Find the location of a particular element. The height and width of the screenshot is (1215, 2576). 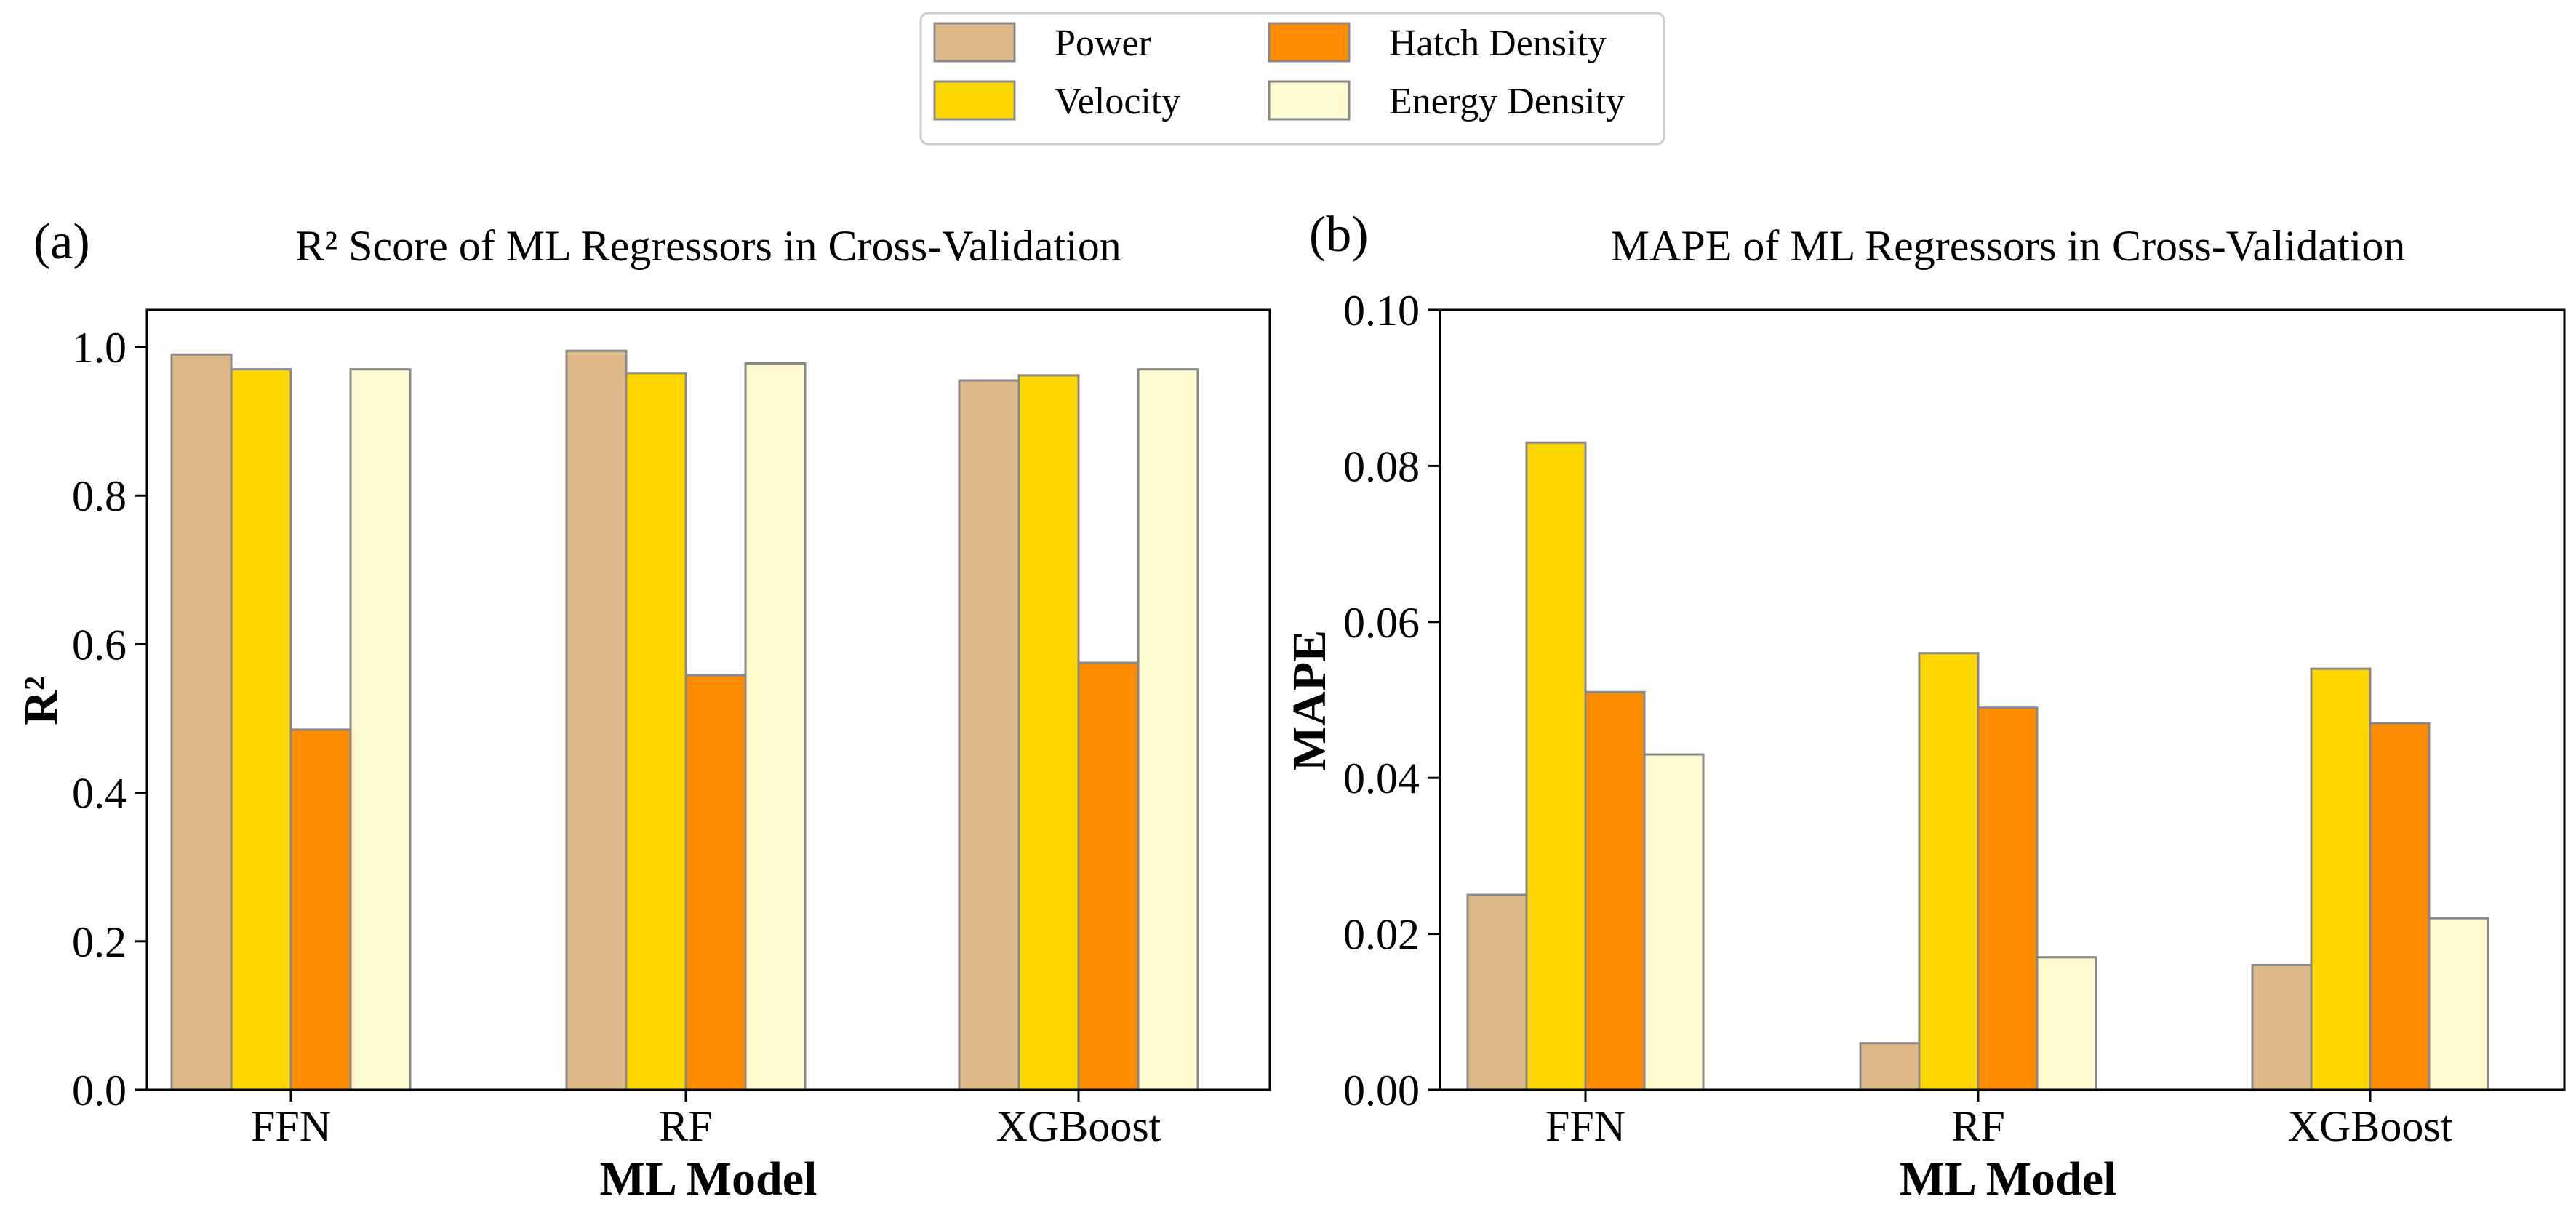

panel-a-bar-xgboost-energy-density is located at coordinates (1168, 729).